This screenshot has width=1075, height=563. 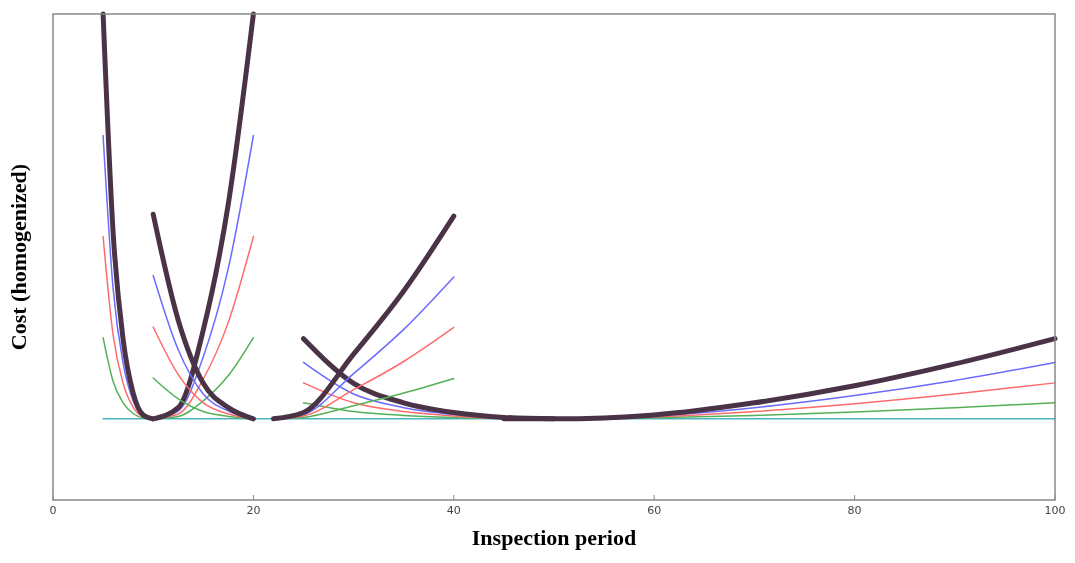 What do you see at coordinates (554, 537) in the screenshot?
I see `x-axis-title: Inspection period` at bounding box center [554, 537].